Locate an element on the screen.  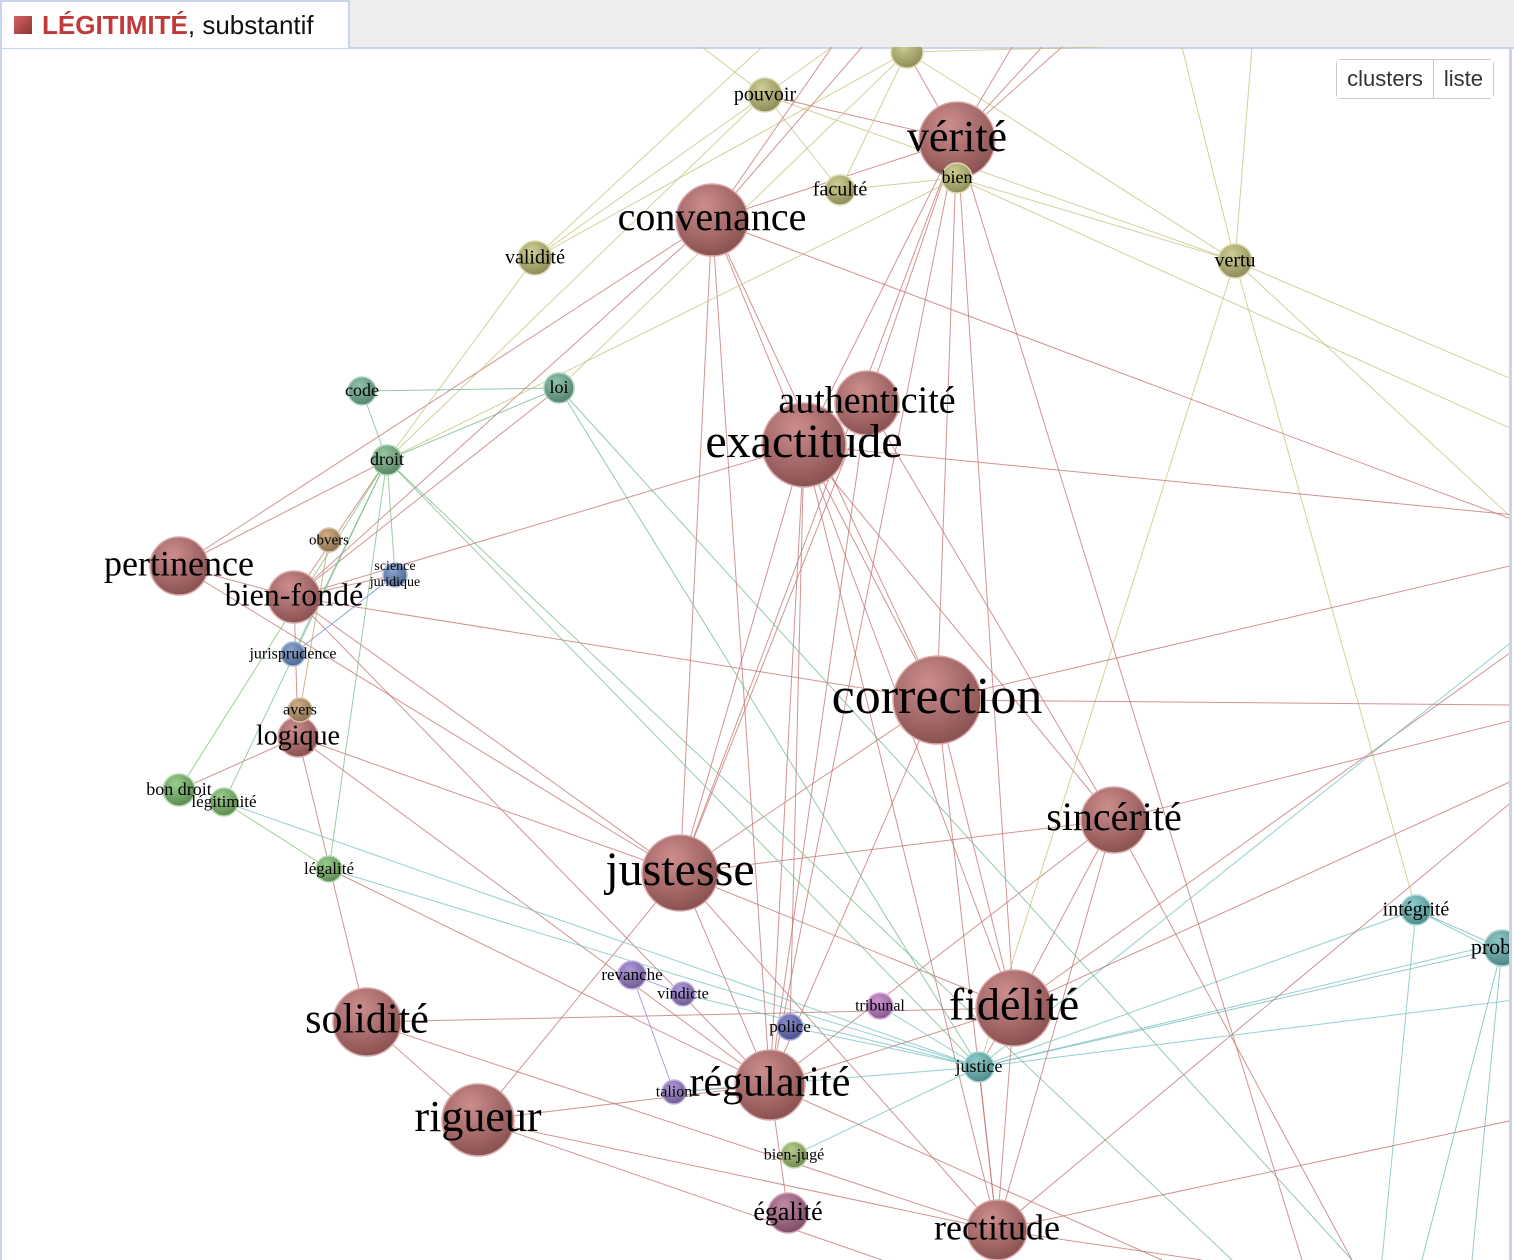
node-label-fidelite: fidélité is located at coordinates (1014, 1004).